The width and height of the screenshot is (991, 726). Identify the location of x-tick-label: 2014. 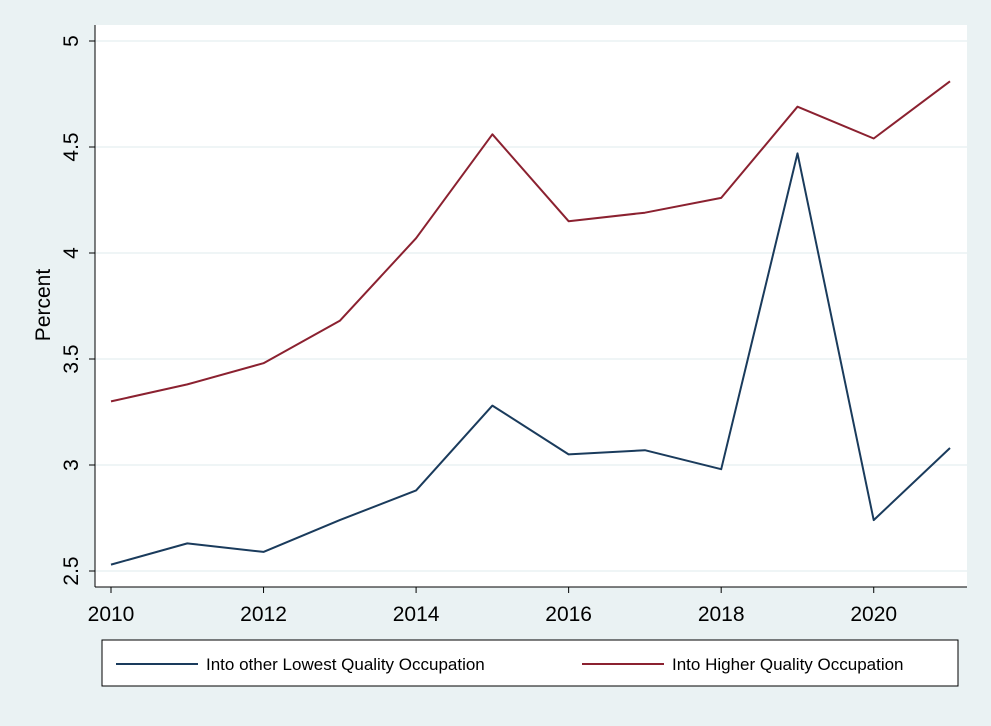
(416, 614).